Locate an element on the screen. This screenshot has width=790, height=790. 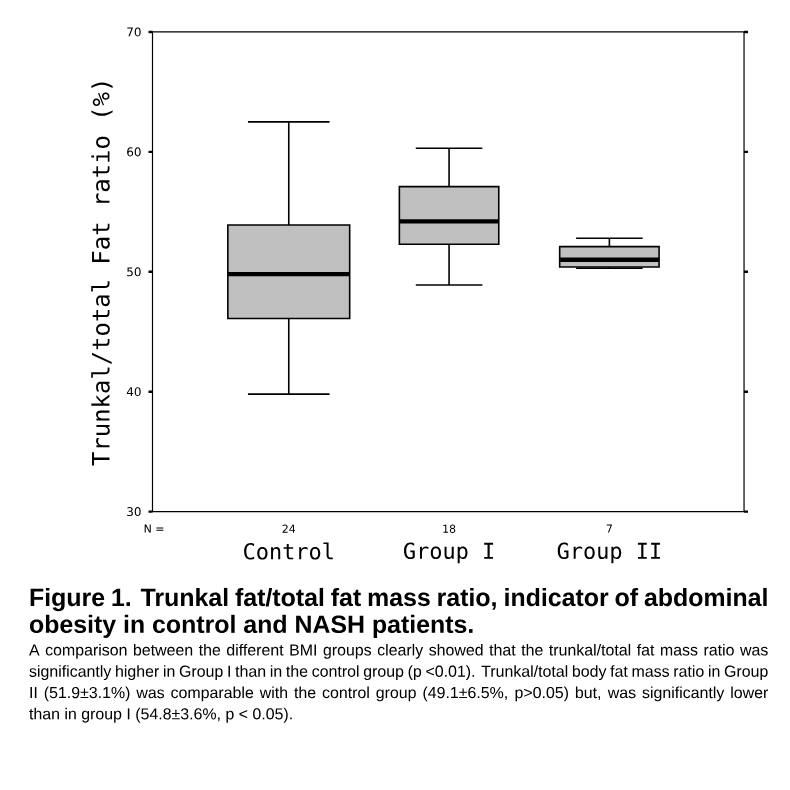
y-axis-title: Trunkal/total Fat ratio (%) is located at coordinates (102, 274).